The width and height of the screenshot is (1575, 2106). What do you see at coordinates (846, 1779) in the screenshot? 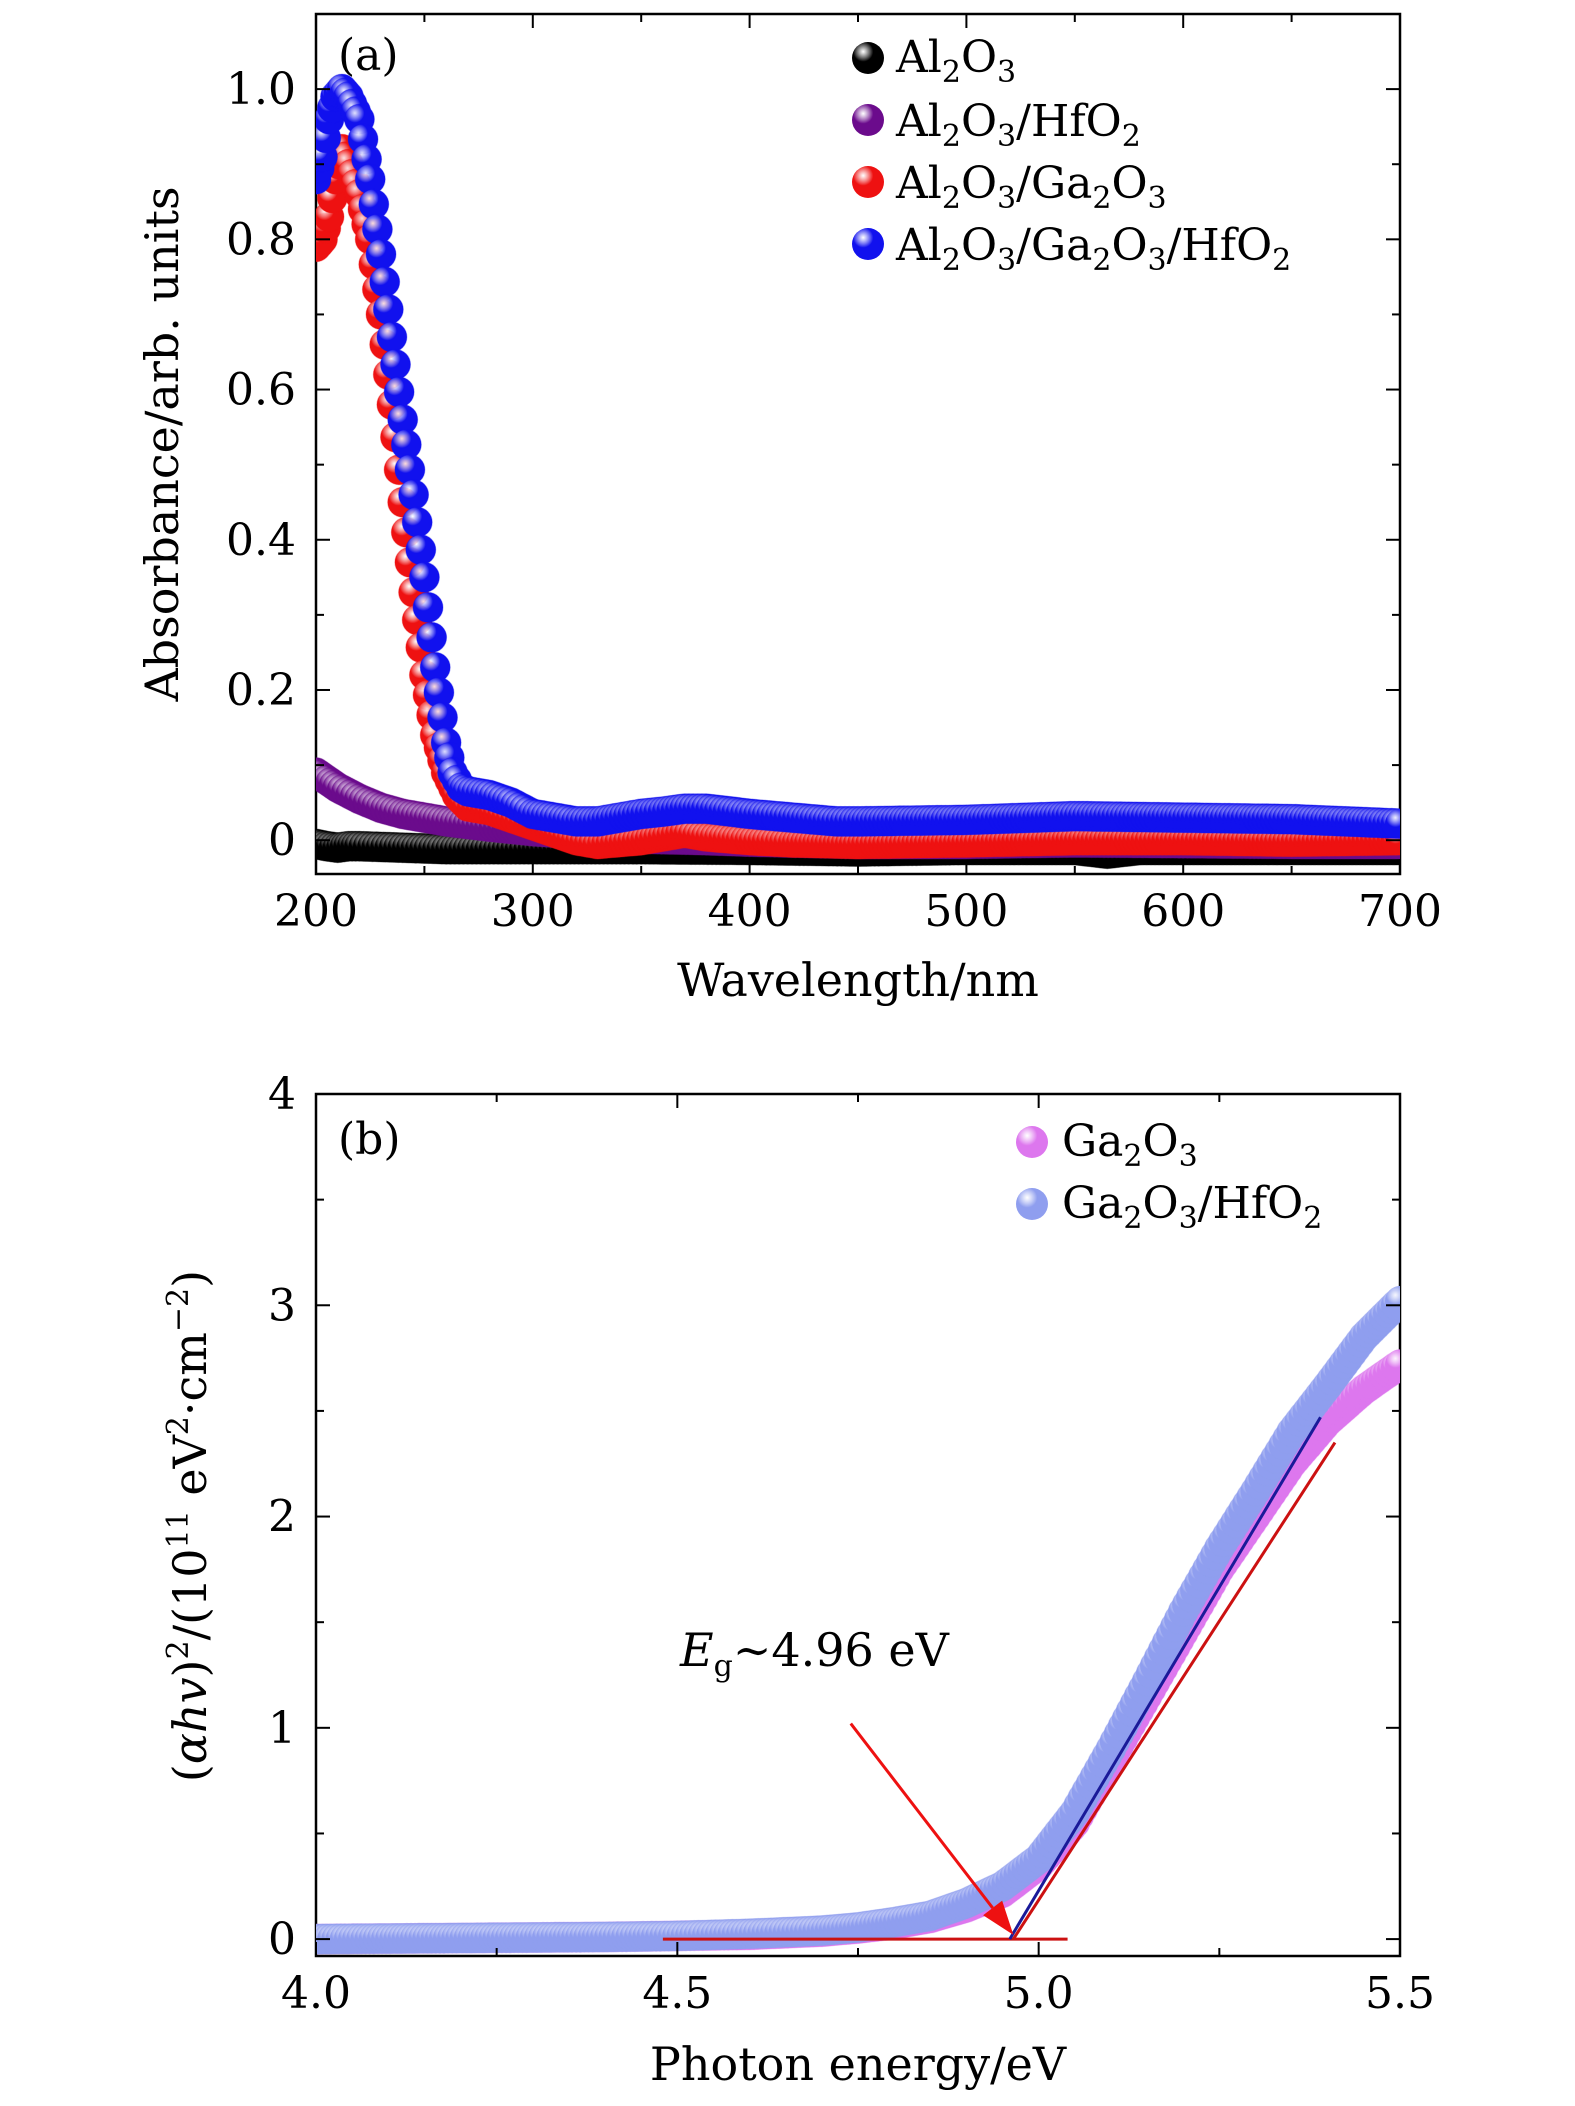
I see `bandgap-annotation: Eg∼4.96 eV` at bounding box center [846, 1779].